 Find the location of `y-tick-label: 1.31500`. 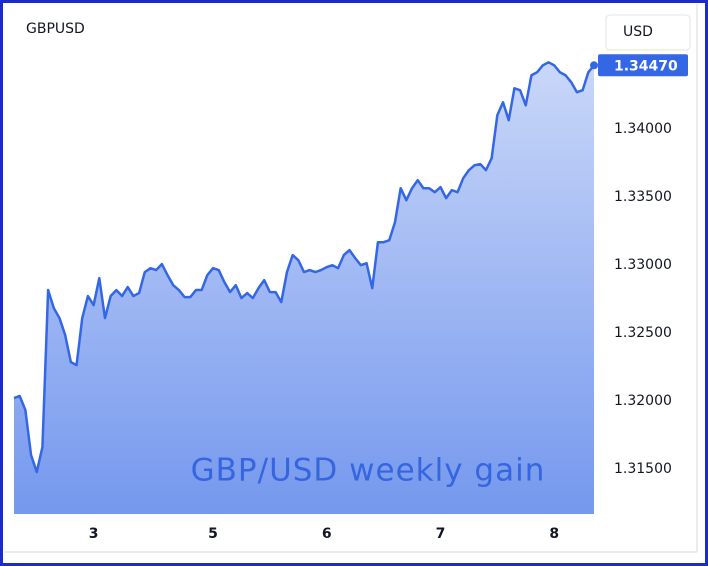

y-tick-label: 1.31500 is located at coordinates (643, 469).